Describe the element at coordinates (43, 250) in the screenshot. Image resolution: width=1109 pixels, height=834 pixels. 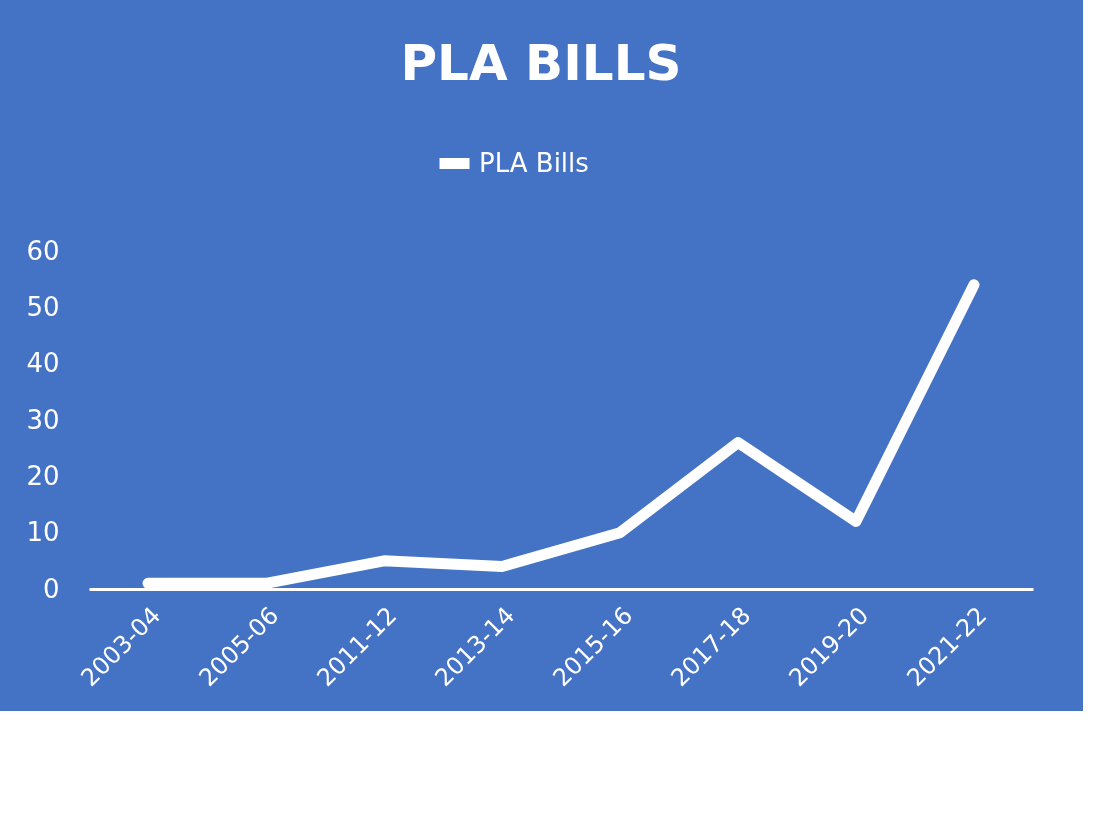
I see `y-tick-label: 60` at that location.